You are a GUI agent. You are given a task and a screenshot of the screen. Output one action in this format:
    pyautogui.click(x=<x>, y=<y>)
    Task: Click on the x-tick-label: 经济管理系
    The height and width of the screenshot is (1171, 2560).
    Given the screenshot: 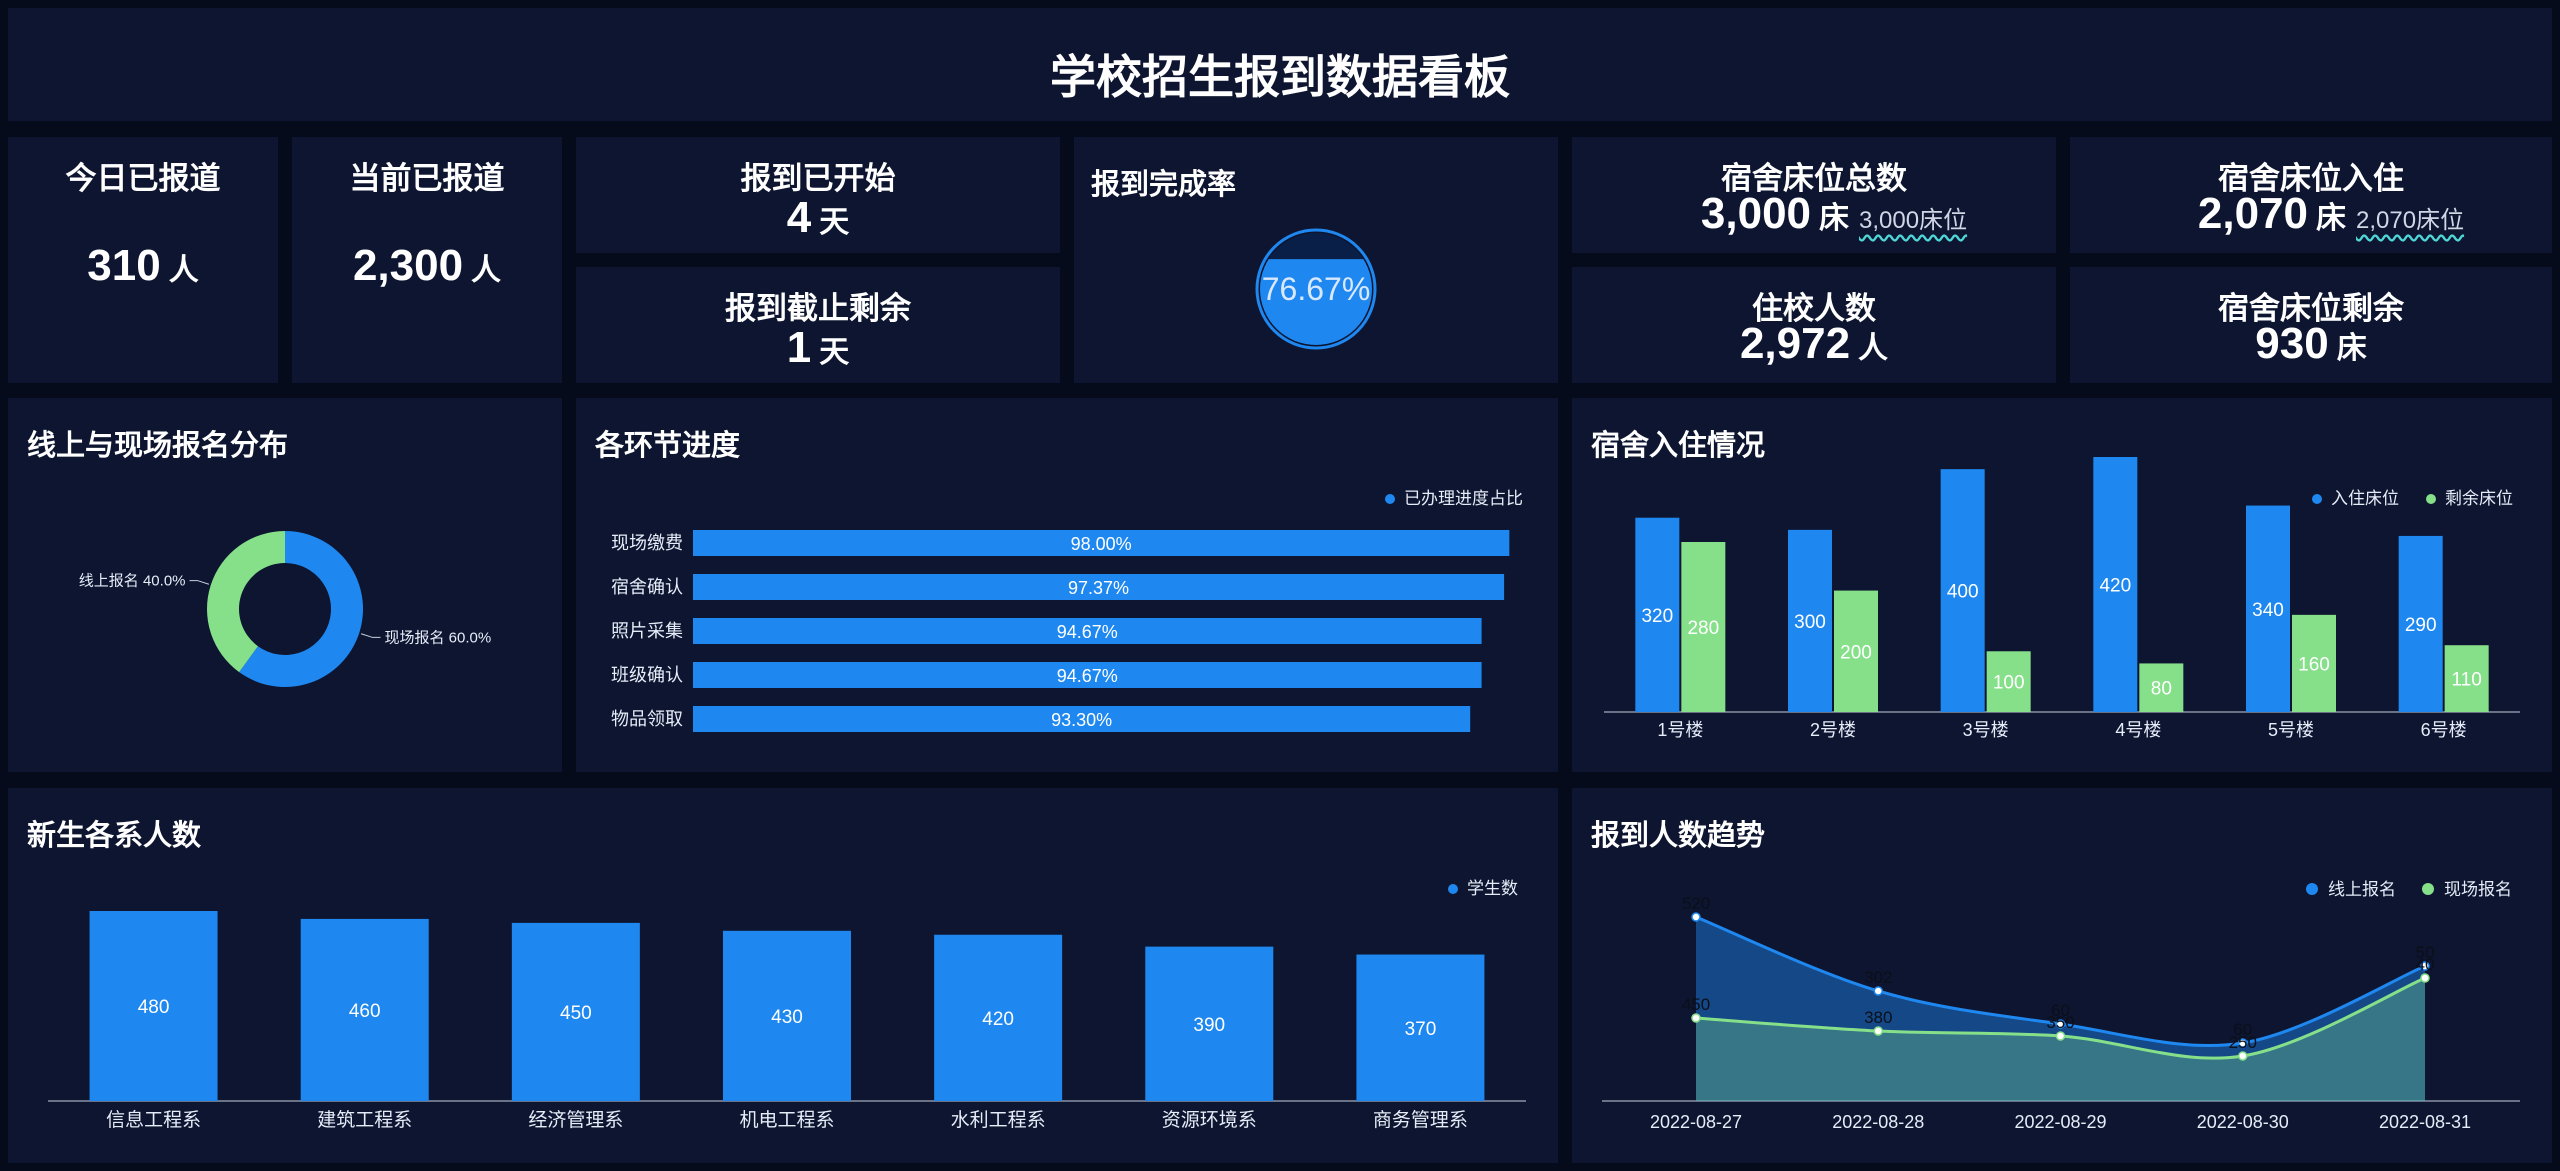 What is the action you would take?
    pyautogui.click(x=575, y=1120)
    